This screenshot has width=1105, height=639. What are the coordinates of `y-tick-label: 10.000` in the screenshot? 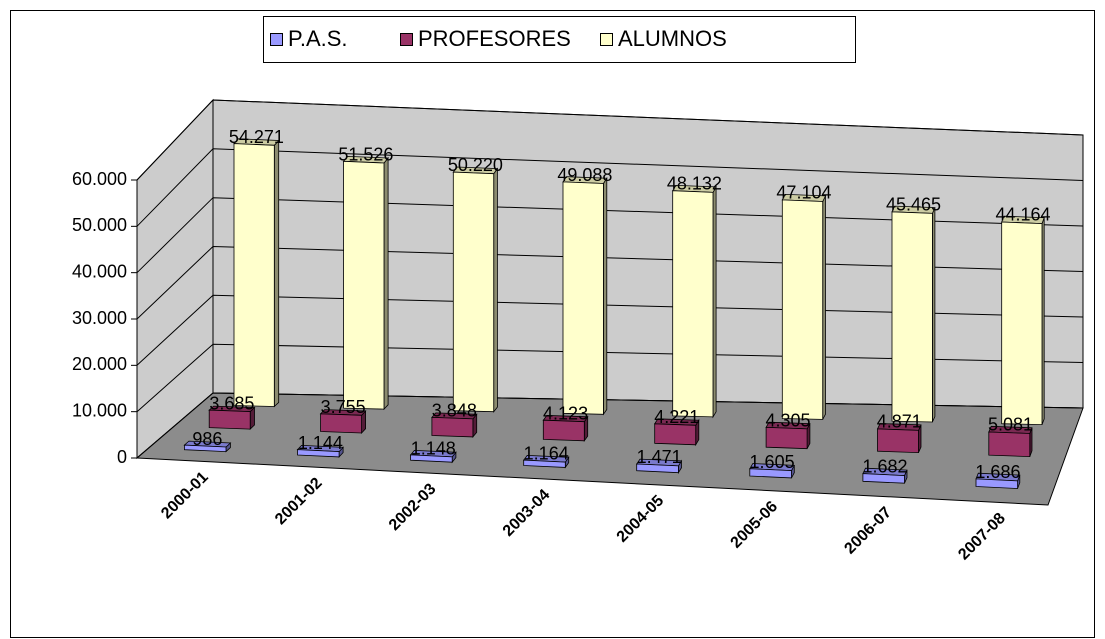 It's located at (99, 410).